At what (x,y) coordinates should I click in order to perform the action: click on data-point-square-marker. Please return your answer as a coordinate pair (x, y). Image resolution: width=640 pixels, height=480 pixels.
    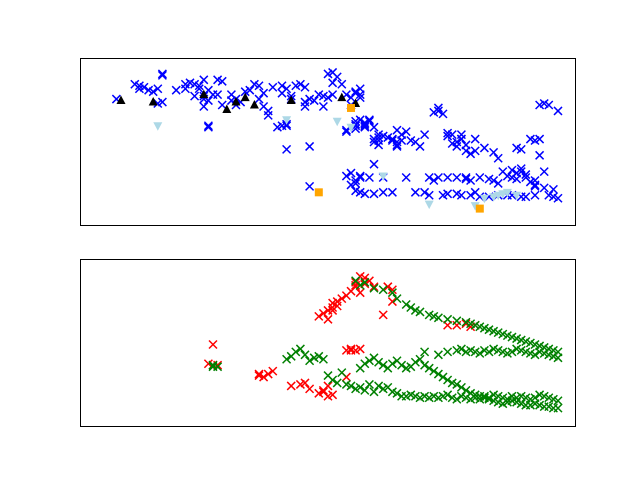
    Looking at the image, I should click on (351, 107).